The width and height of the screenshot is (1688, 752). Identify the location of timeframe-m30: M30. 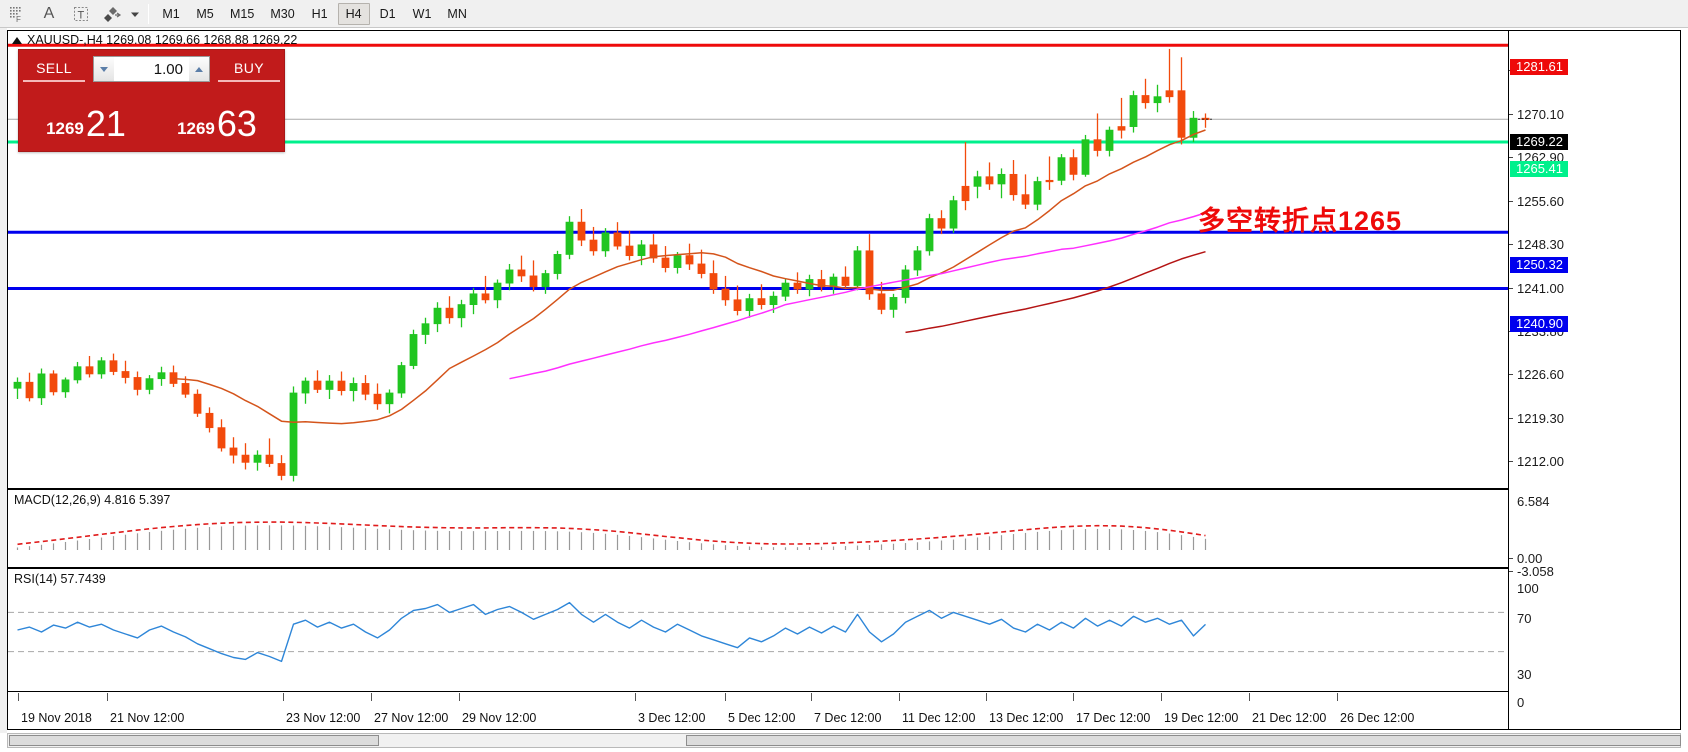
(282, 13).